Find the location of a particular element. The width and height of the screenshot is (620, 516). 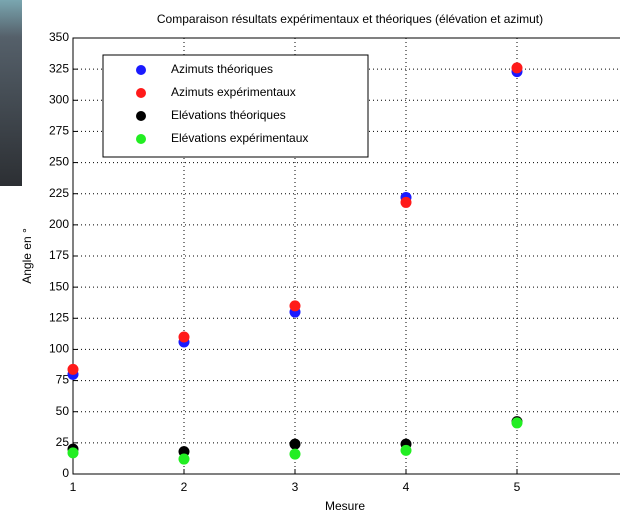

y-tick-label: 300 is located at coordinates (59, 99).